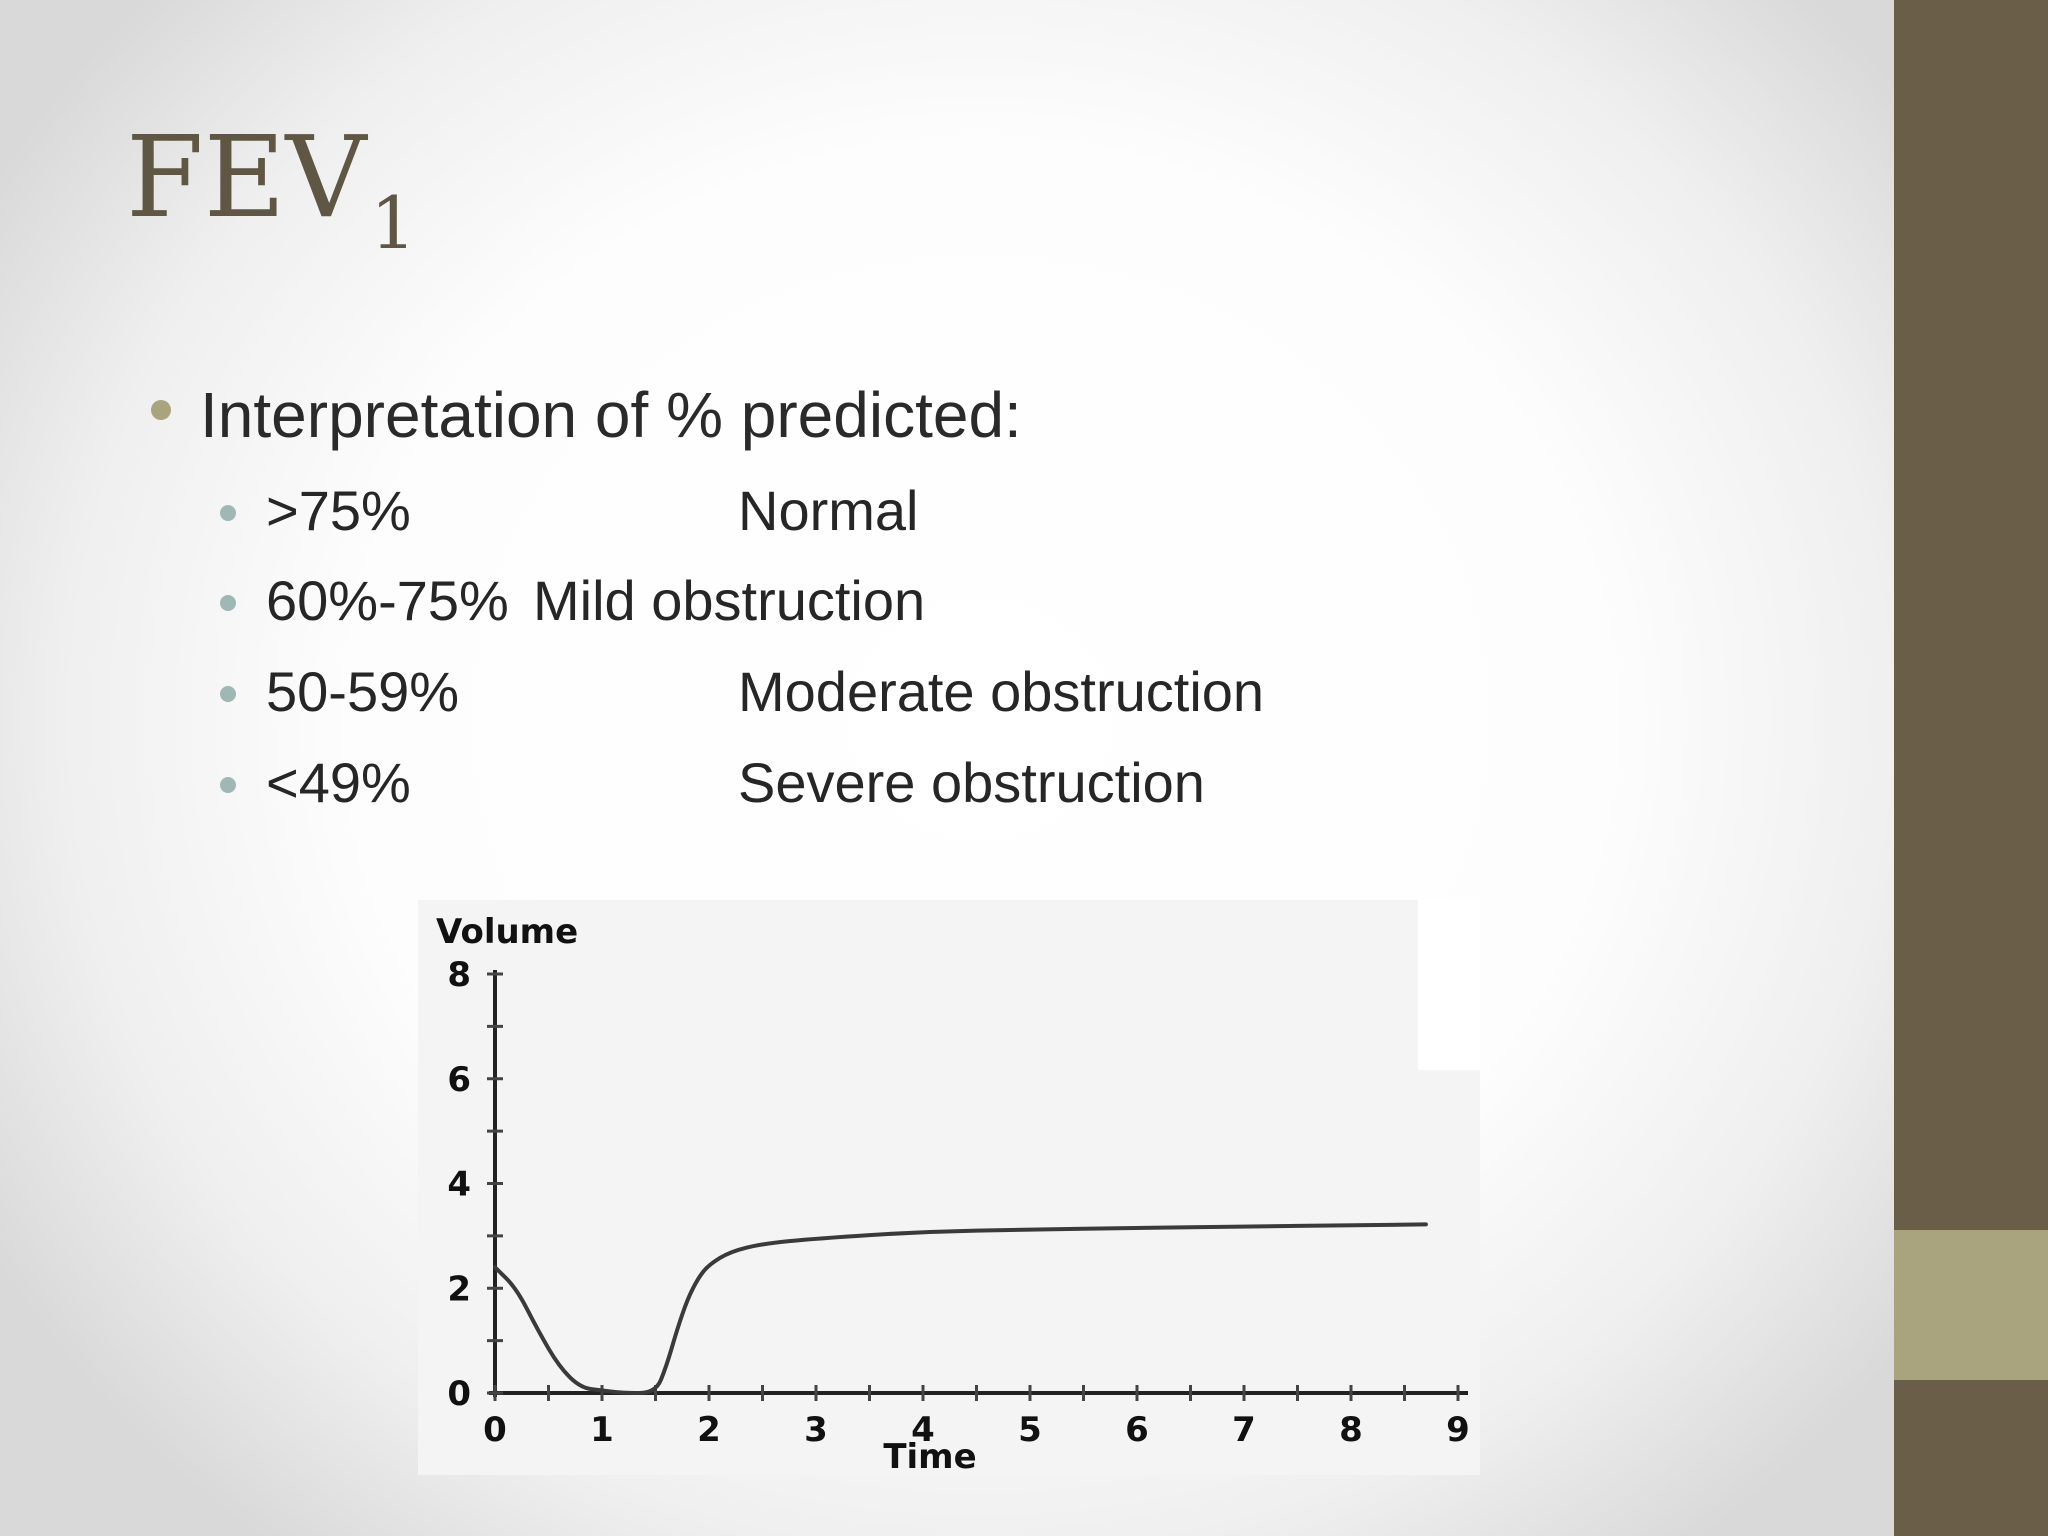 The width and height of the screenshot is (2048, 1536). I want to click on slide-title: FEV1, so click(271, 190).